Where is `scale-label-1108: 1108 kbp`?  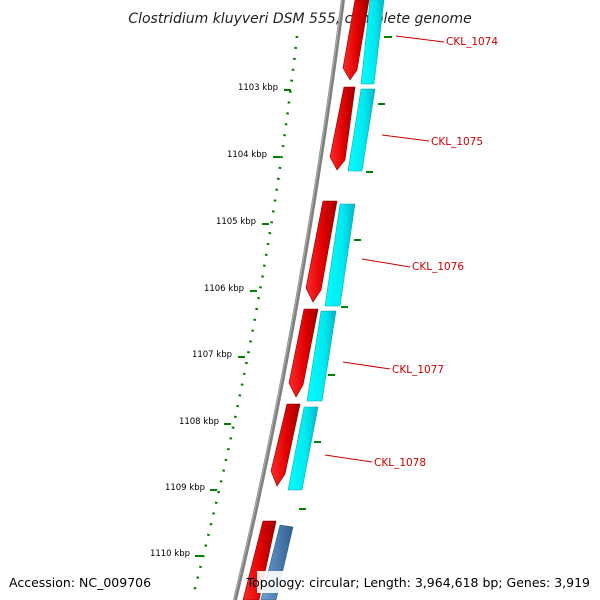 scale-label-1108: 1108 kbp is located at coordinates (199, 422).